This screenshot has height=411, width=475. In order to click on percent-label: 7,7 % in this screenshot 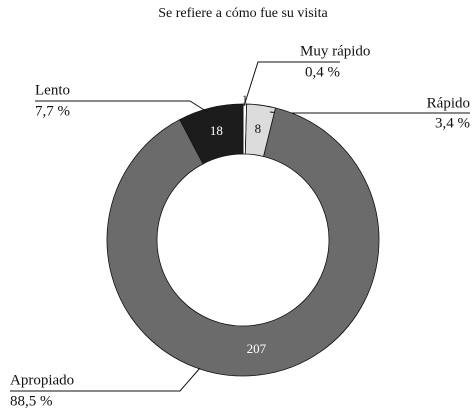, I will do `click(52, 111)`.